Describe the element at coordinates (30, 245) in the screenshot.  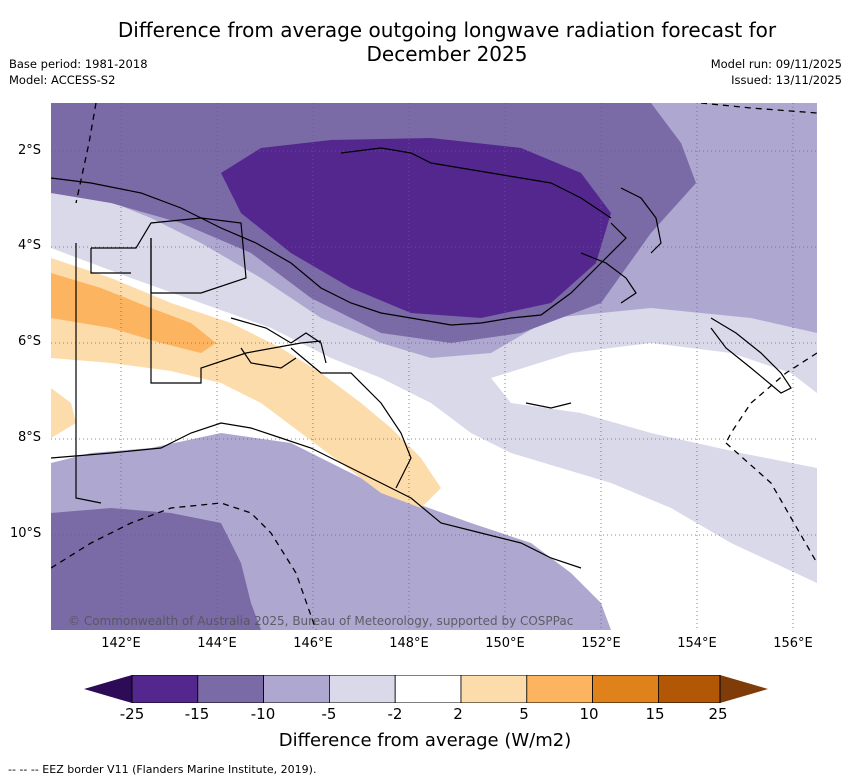
I see `lat-label-4s: 4°S` at that location.